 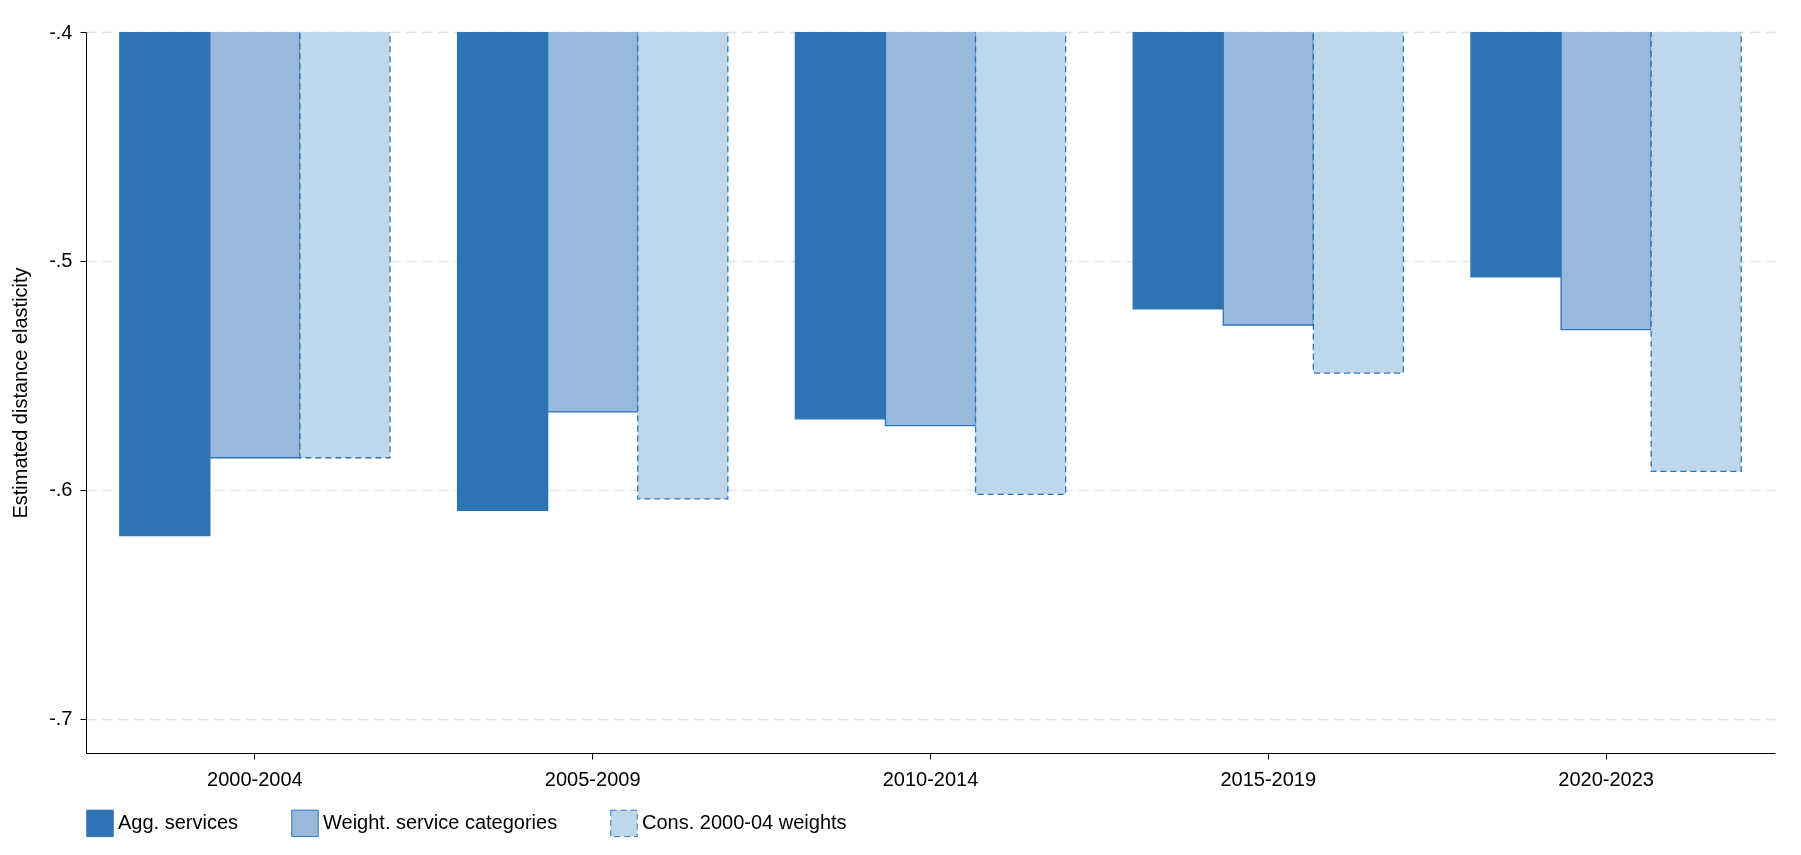 What do you see at coordinates (61, 260) in the screenshot?
I see `y-tick-label: -.5` at bounding box center [61, 260].